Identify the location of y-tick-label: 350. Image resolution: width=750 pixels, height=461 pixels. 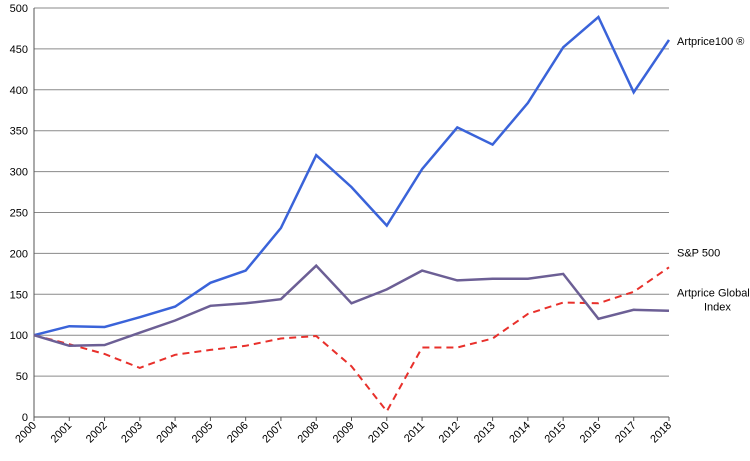
(19, 132).